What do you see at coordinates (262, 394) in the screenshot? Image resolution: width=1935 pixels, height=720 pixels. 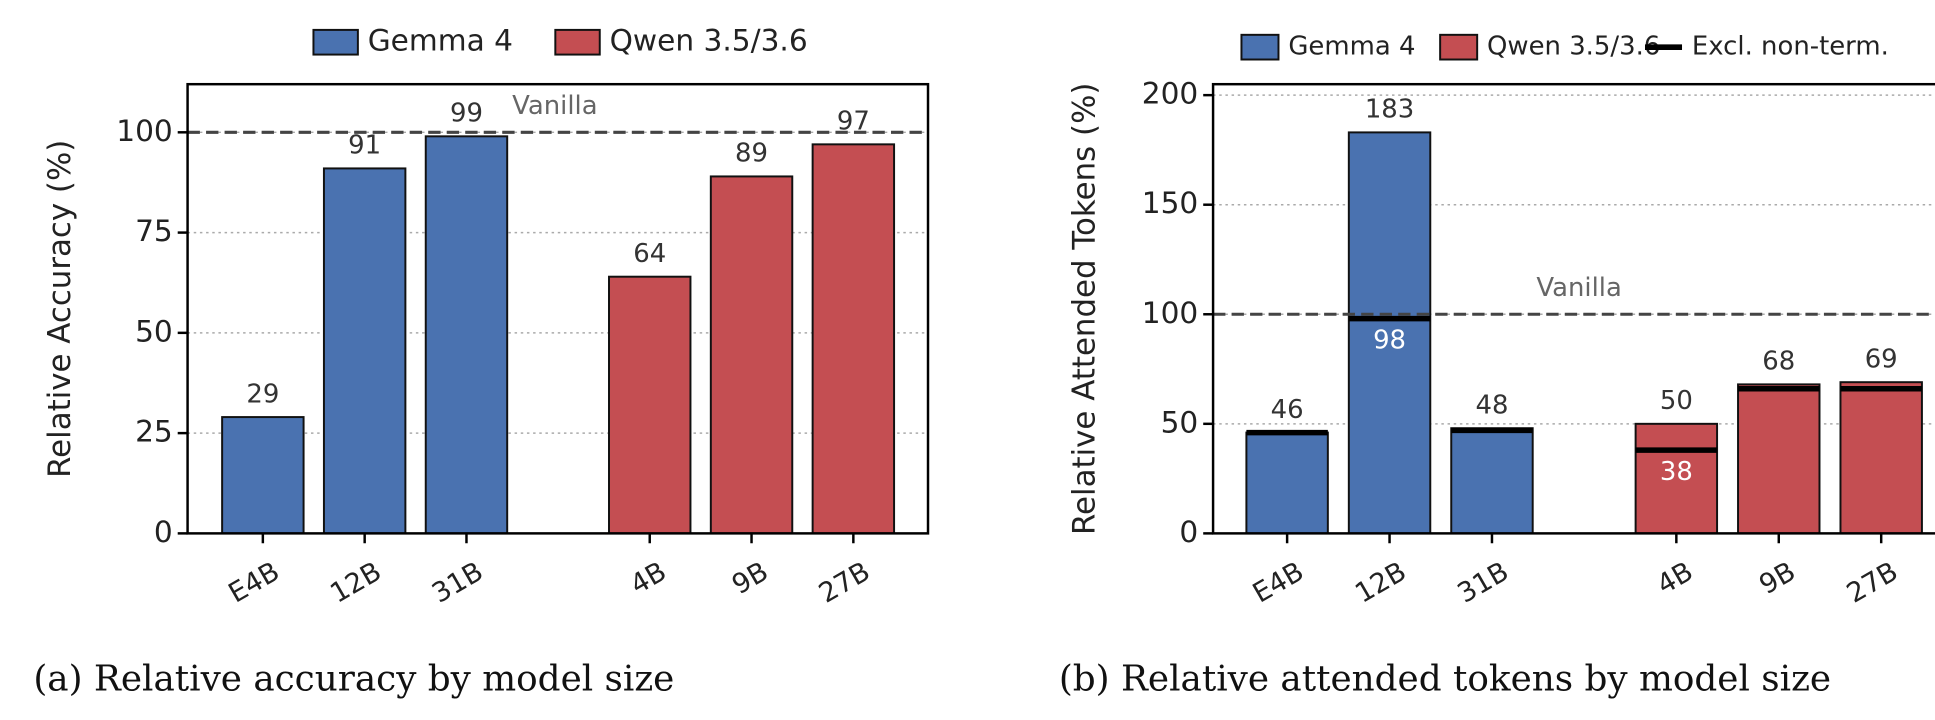 I see `value-label: 29` at bounding box center [262, 394].